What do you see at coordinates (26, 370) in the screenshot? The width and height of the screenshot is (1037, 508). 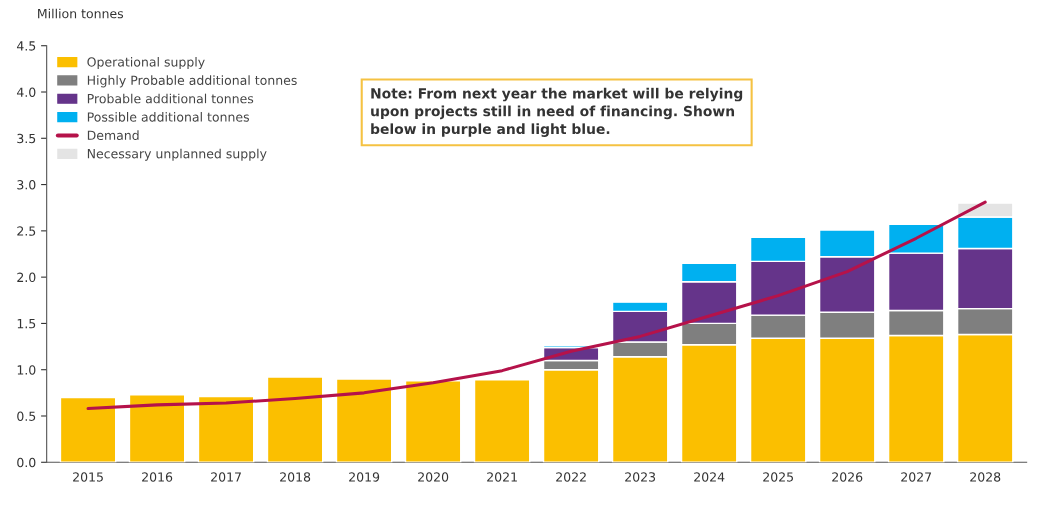 I see `y-tick-label: 1.0` at bounding box center [26, 370].